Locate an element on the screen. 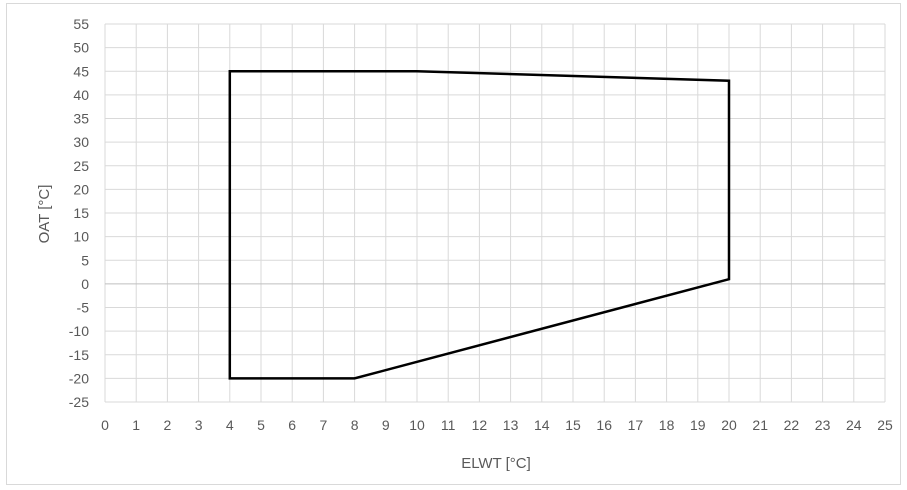 This screenshot has height=490, width=907. y-tick-label: 20 is located at coordinates (81, 189).